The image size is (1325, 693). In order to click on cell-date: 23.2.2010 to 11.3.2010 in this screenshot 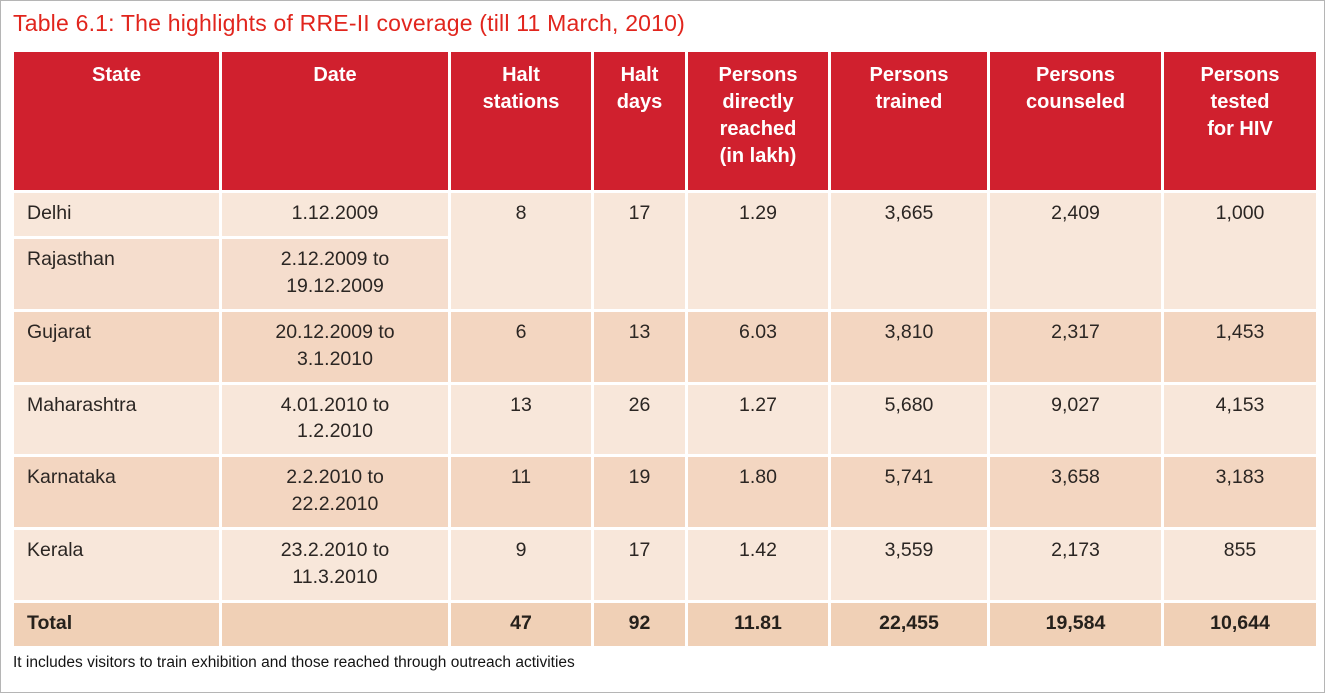, I will do `click(335, 565)`.